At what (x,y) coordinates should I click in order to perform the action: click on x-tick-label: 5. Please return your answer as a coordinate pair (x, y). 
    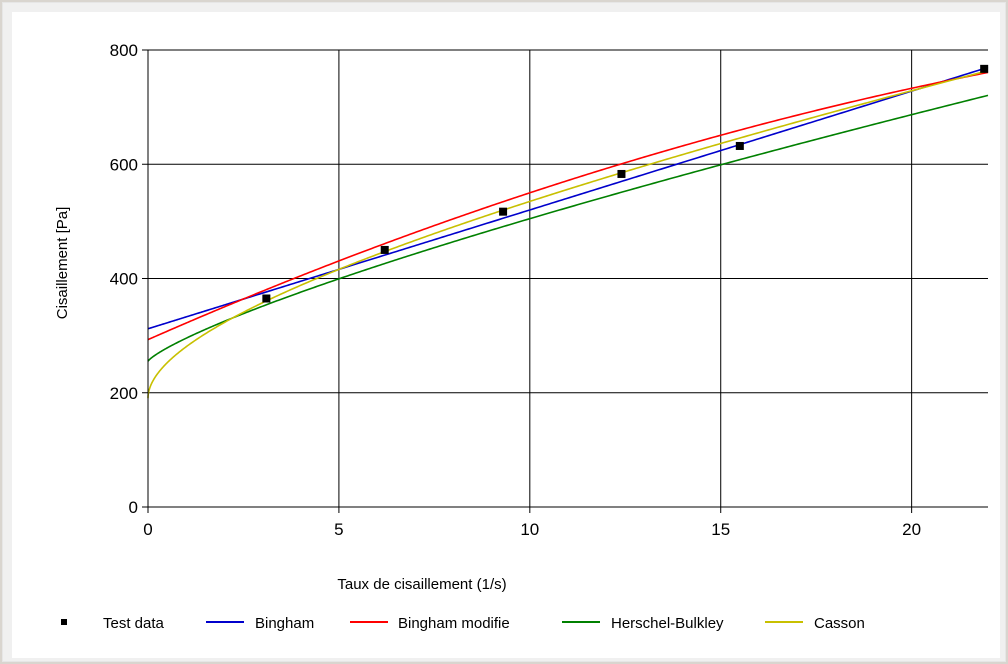
    Looking at the image, I should click on (338, 529).